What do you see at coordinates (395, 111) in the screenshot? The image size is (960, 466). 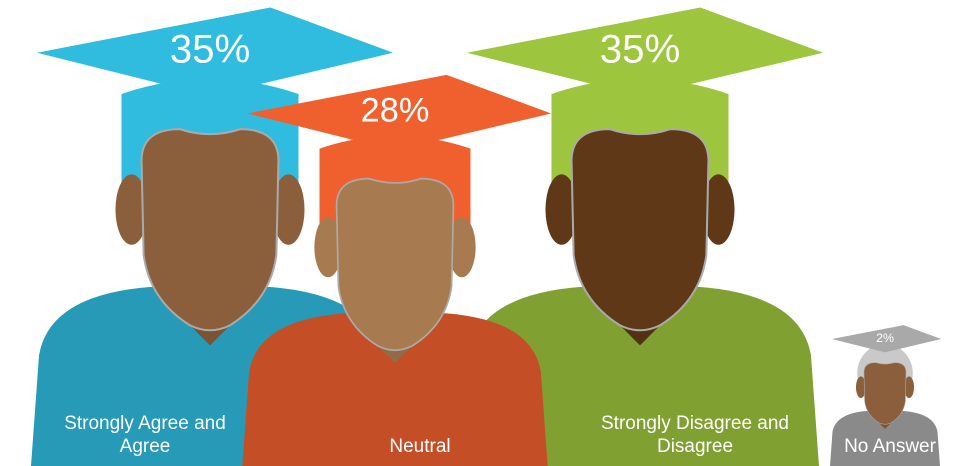 I see `value-label: 28%` at bounding box center [395, 111].